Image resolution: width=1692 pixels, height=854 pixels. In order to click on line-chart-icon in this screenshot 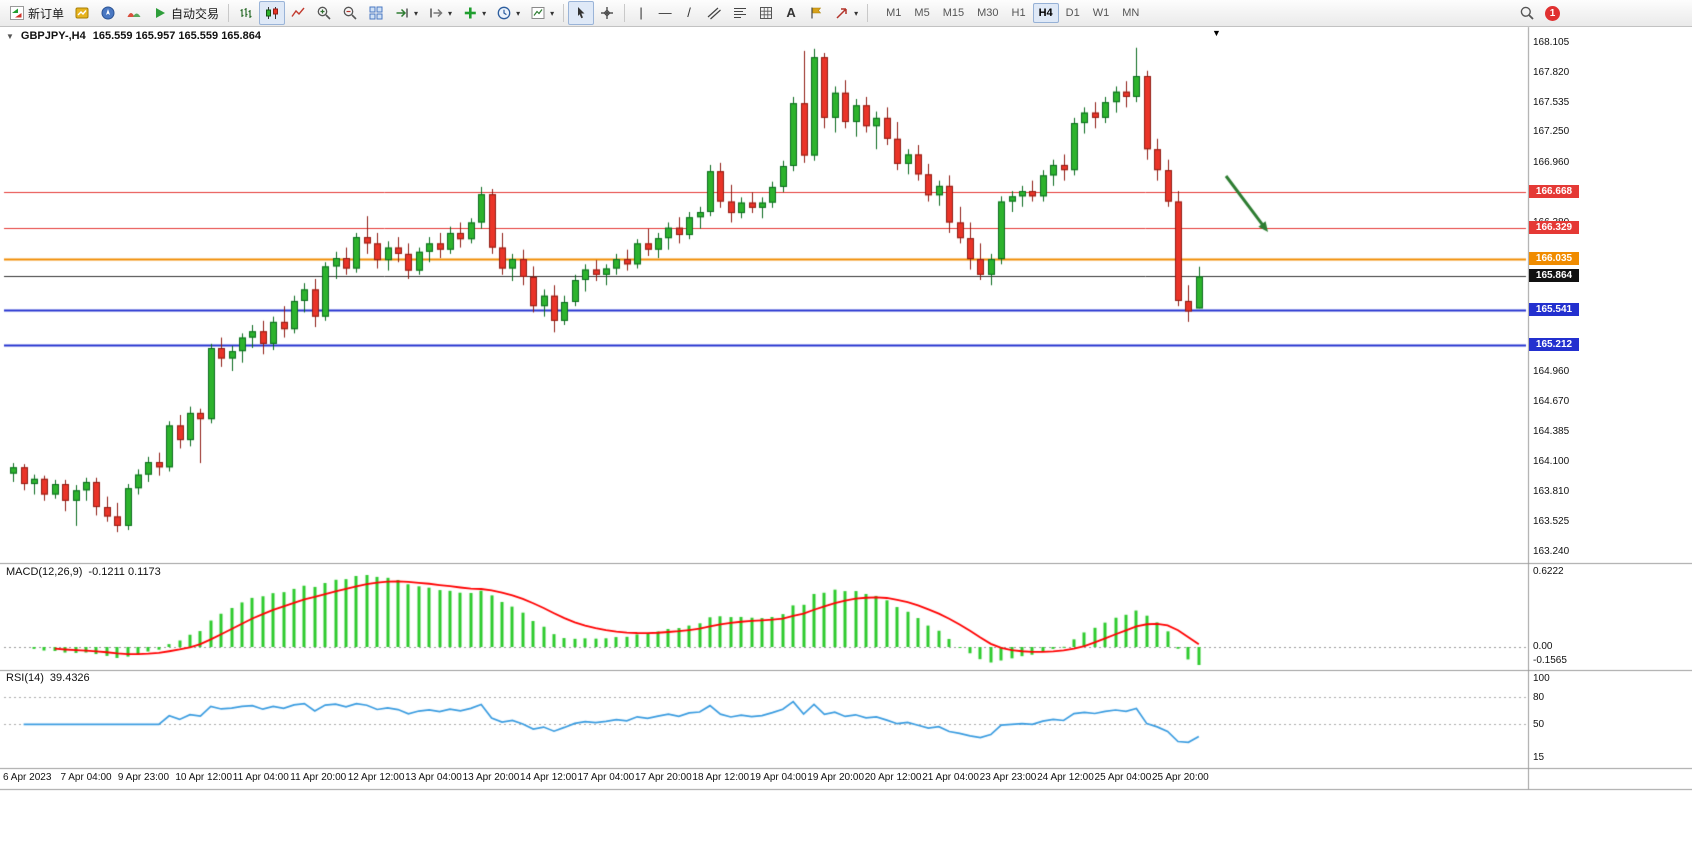, I will do `click(298, 12)`.